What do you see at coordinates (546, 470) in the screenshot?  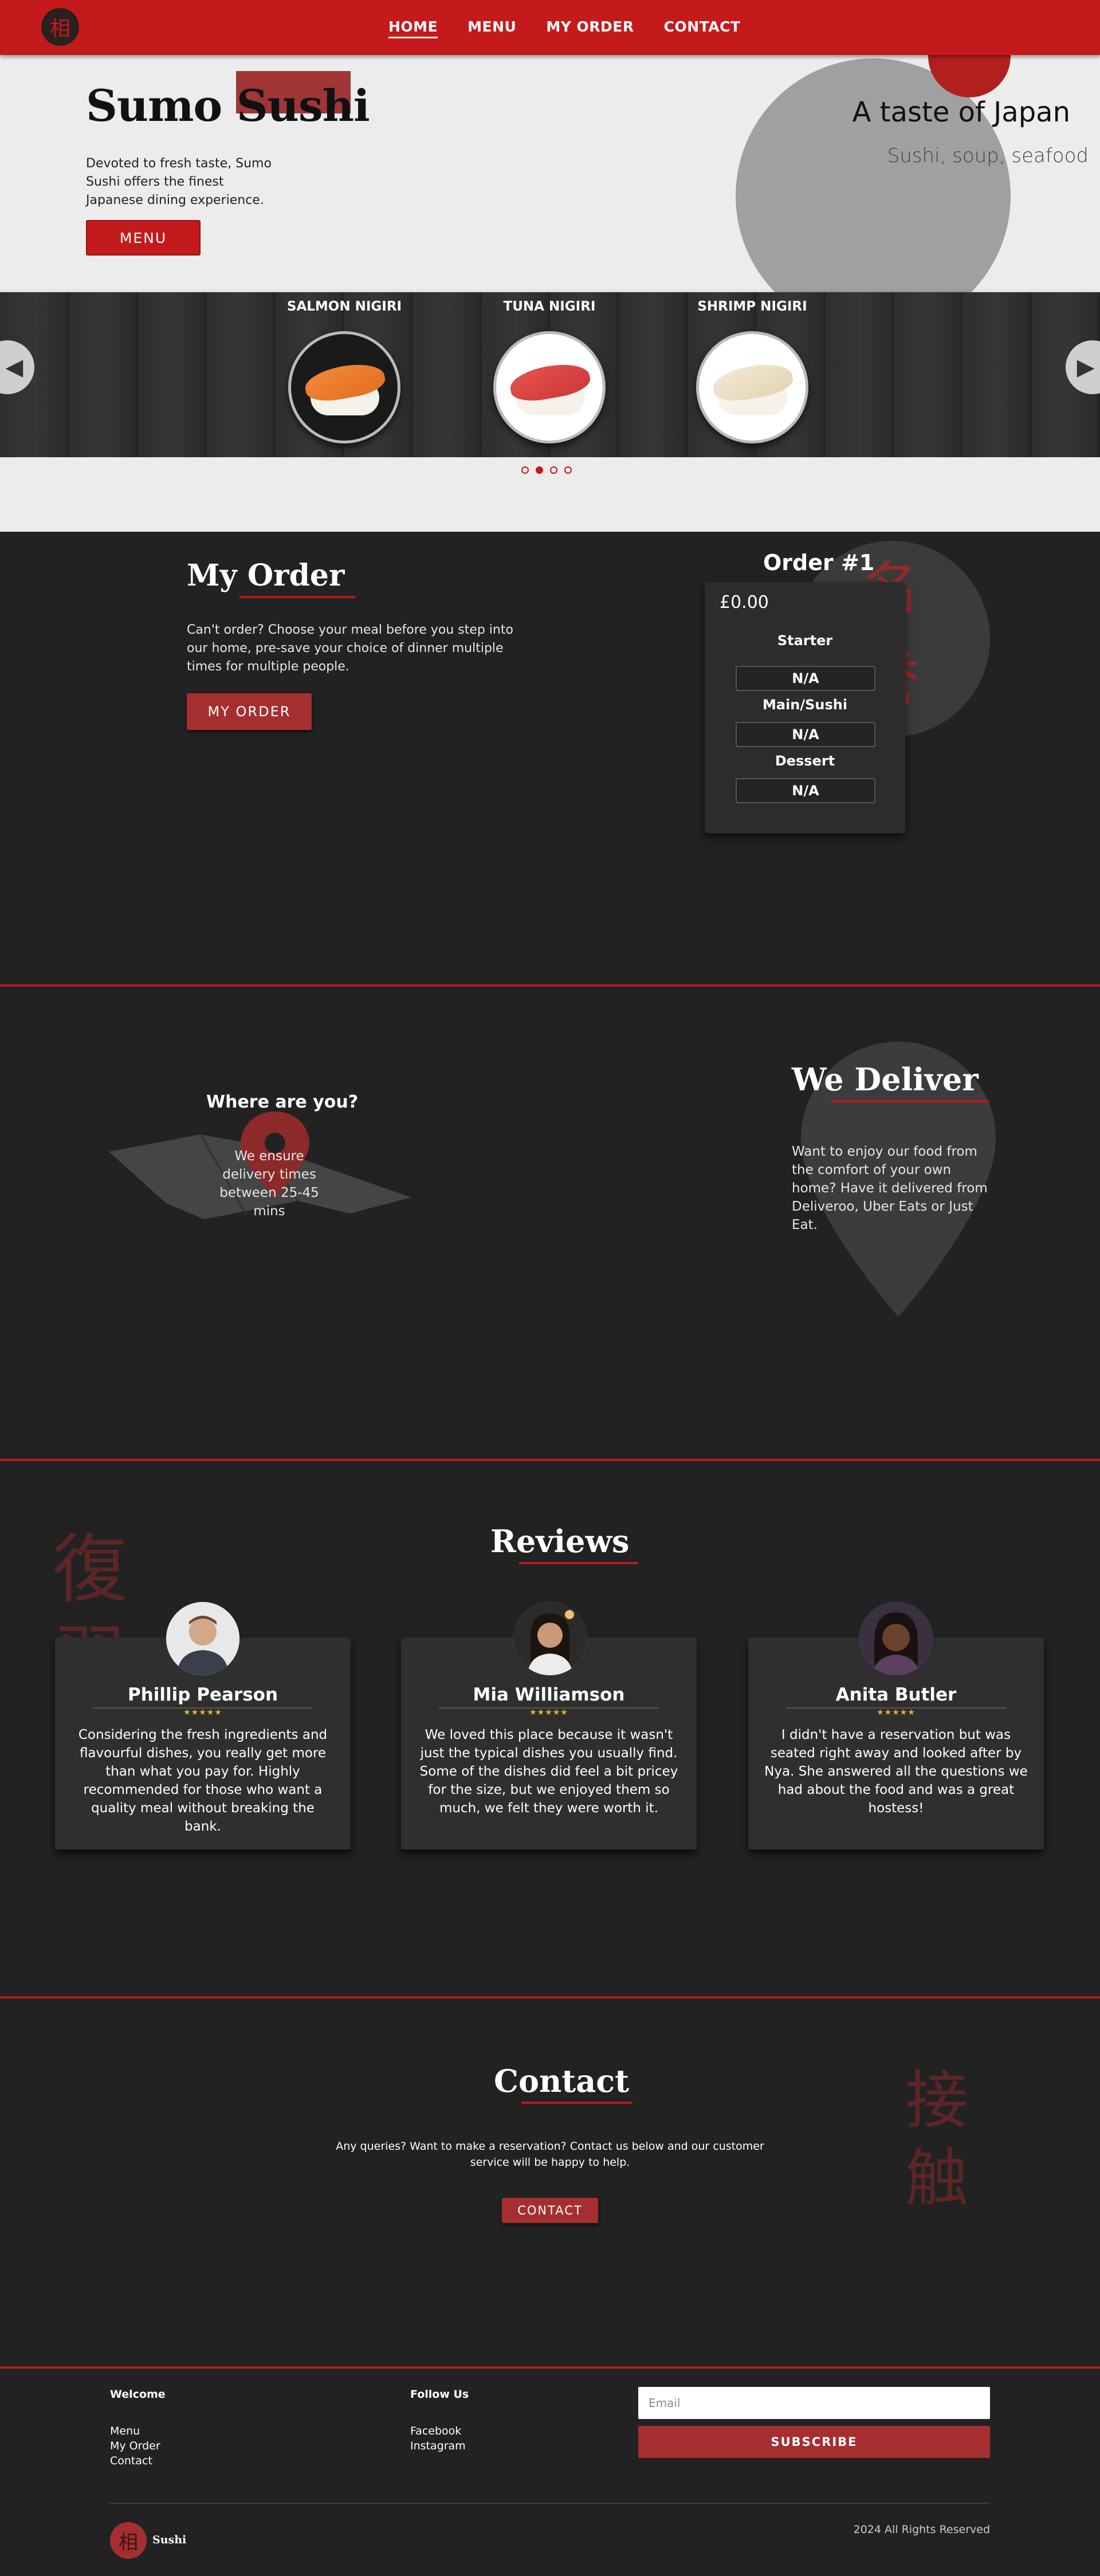 I see `carousel-pagination` at bounding box center [546, 470].